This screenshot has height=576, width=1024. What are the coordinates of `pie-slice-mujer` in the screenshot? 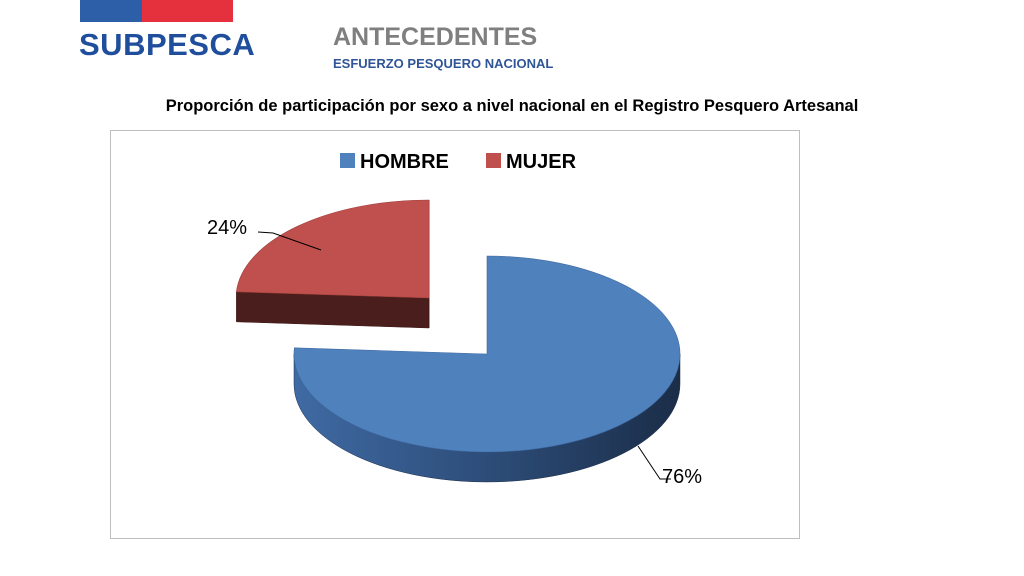 It's located at (333, 264).